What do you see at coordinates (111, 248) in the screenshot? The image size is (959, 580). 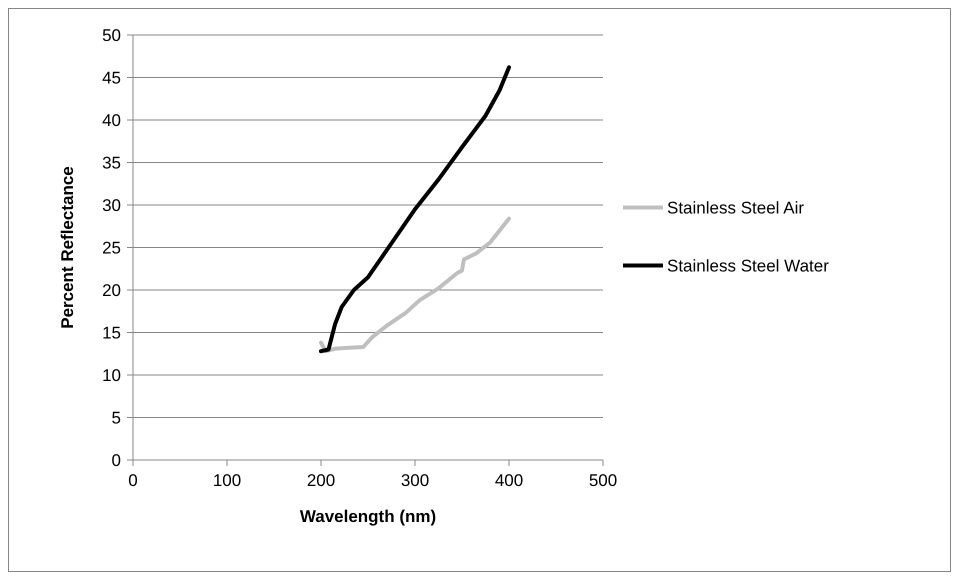 I see `y-tick-label: 25` at bounding box center [111, 248].